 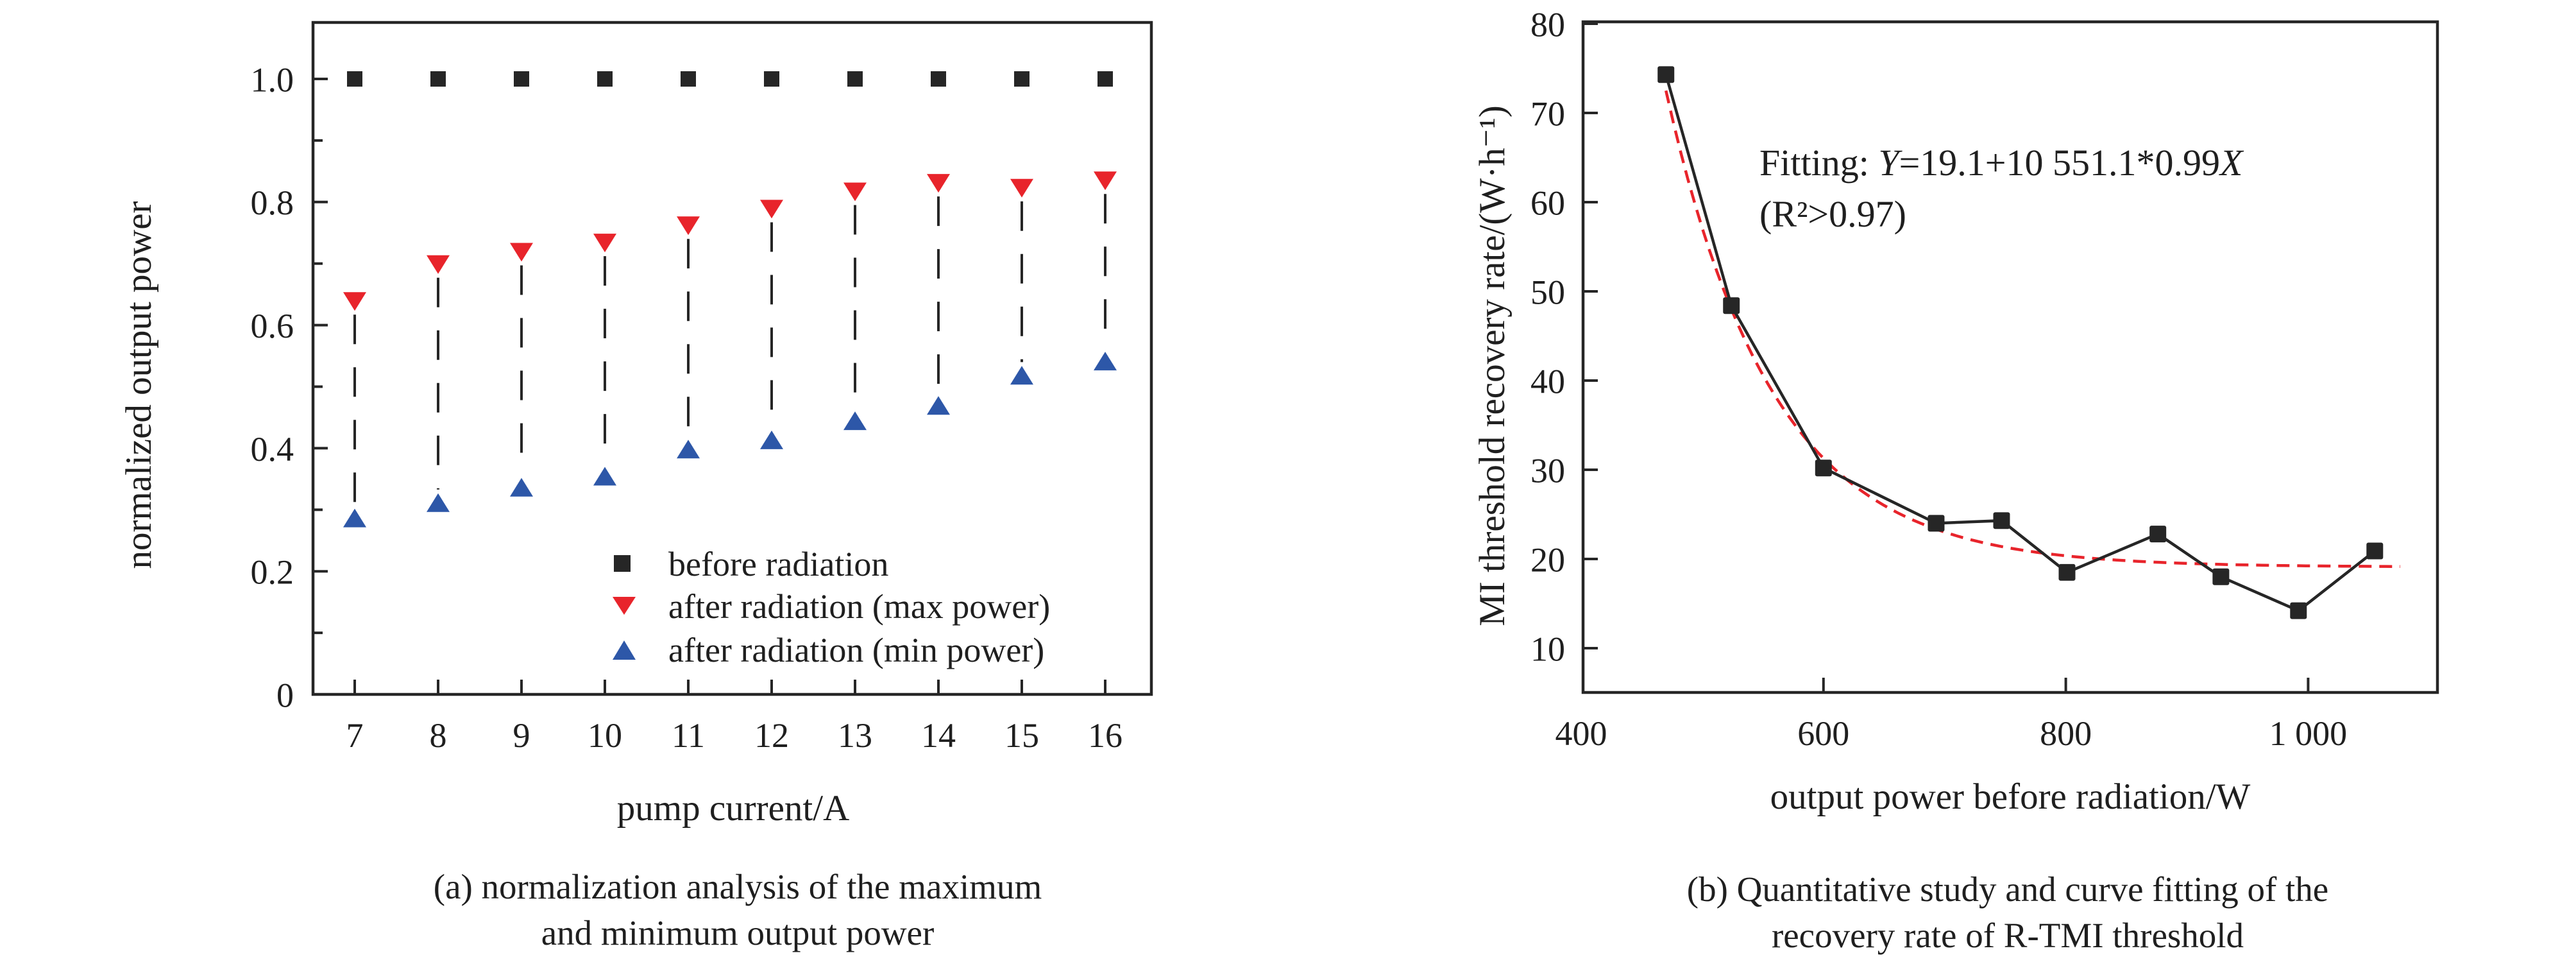 What do you see at coordinates (1547, 559) in the screenshot?
I see `y-tick-label: 20` at bounding box center [1547, 559].